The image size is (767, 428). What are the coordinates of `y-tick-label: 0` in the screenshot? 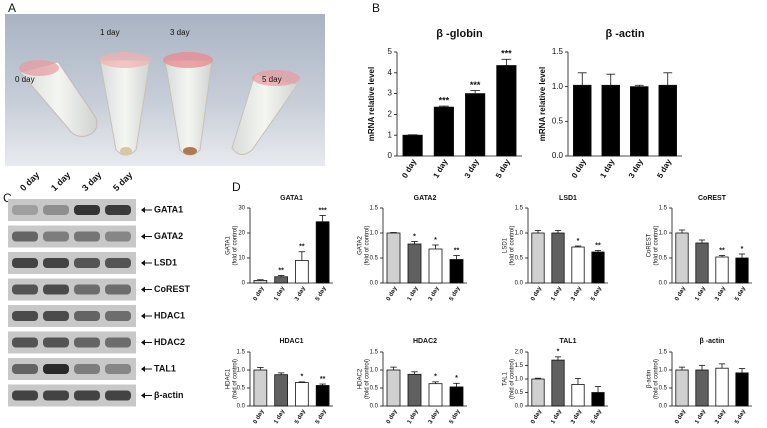 It's located at (244, 284).